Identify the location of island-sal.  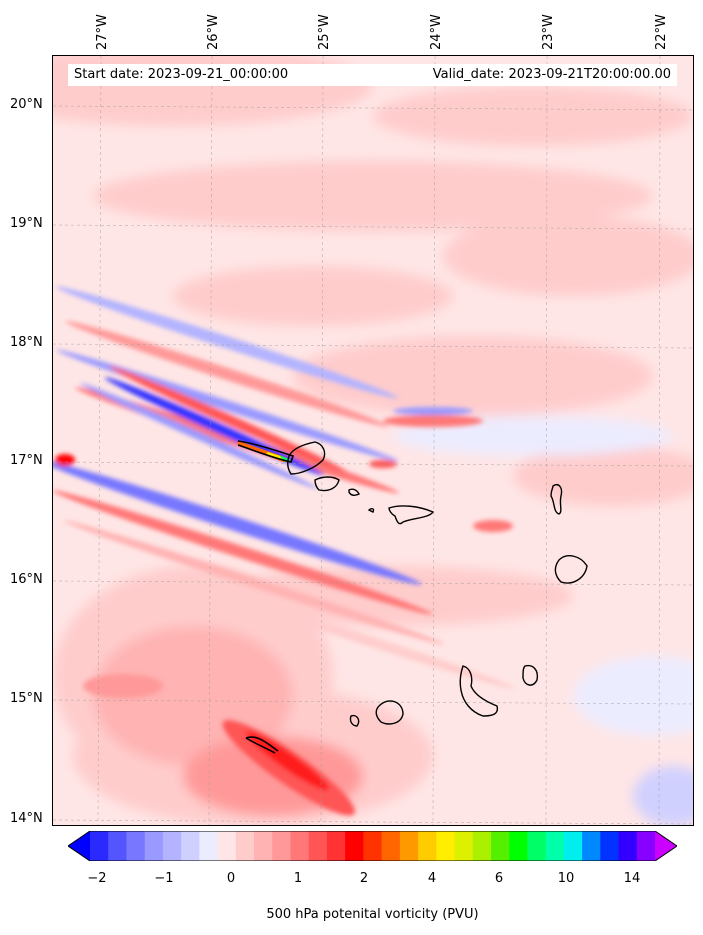
(556, 499).